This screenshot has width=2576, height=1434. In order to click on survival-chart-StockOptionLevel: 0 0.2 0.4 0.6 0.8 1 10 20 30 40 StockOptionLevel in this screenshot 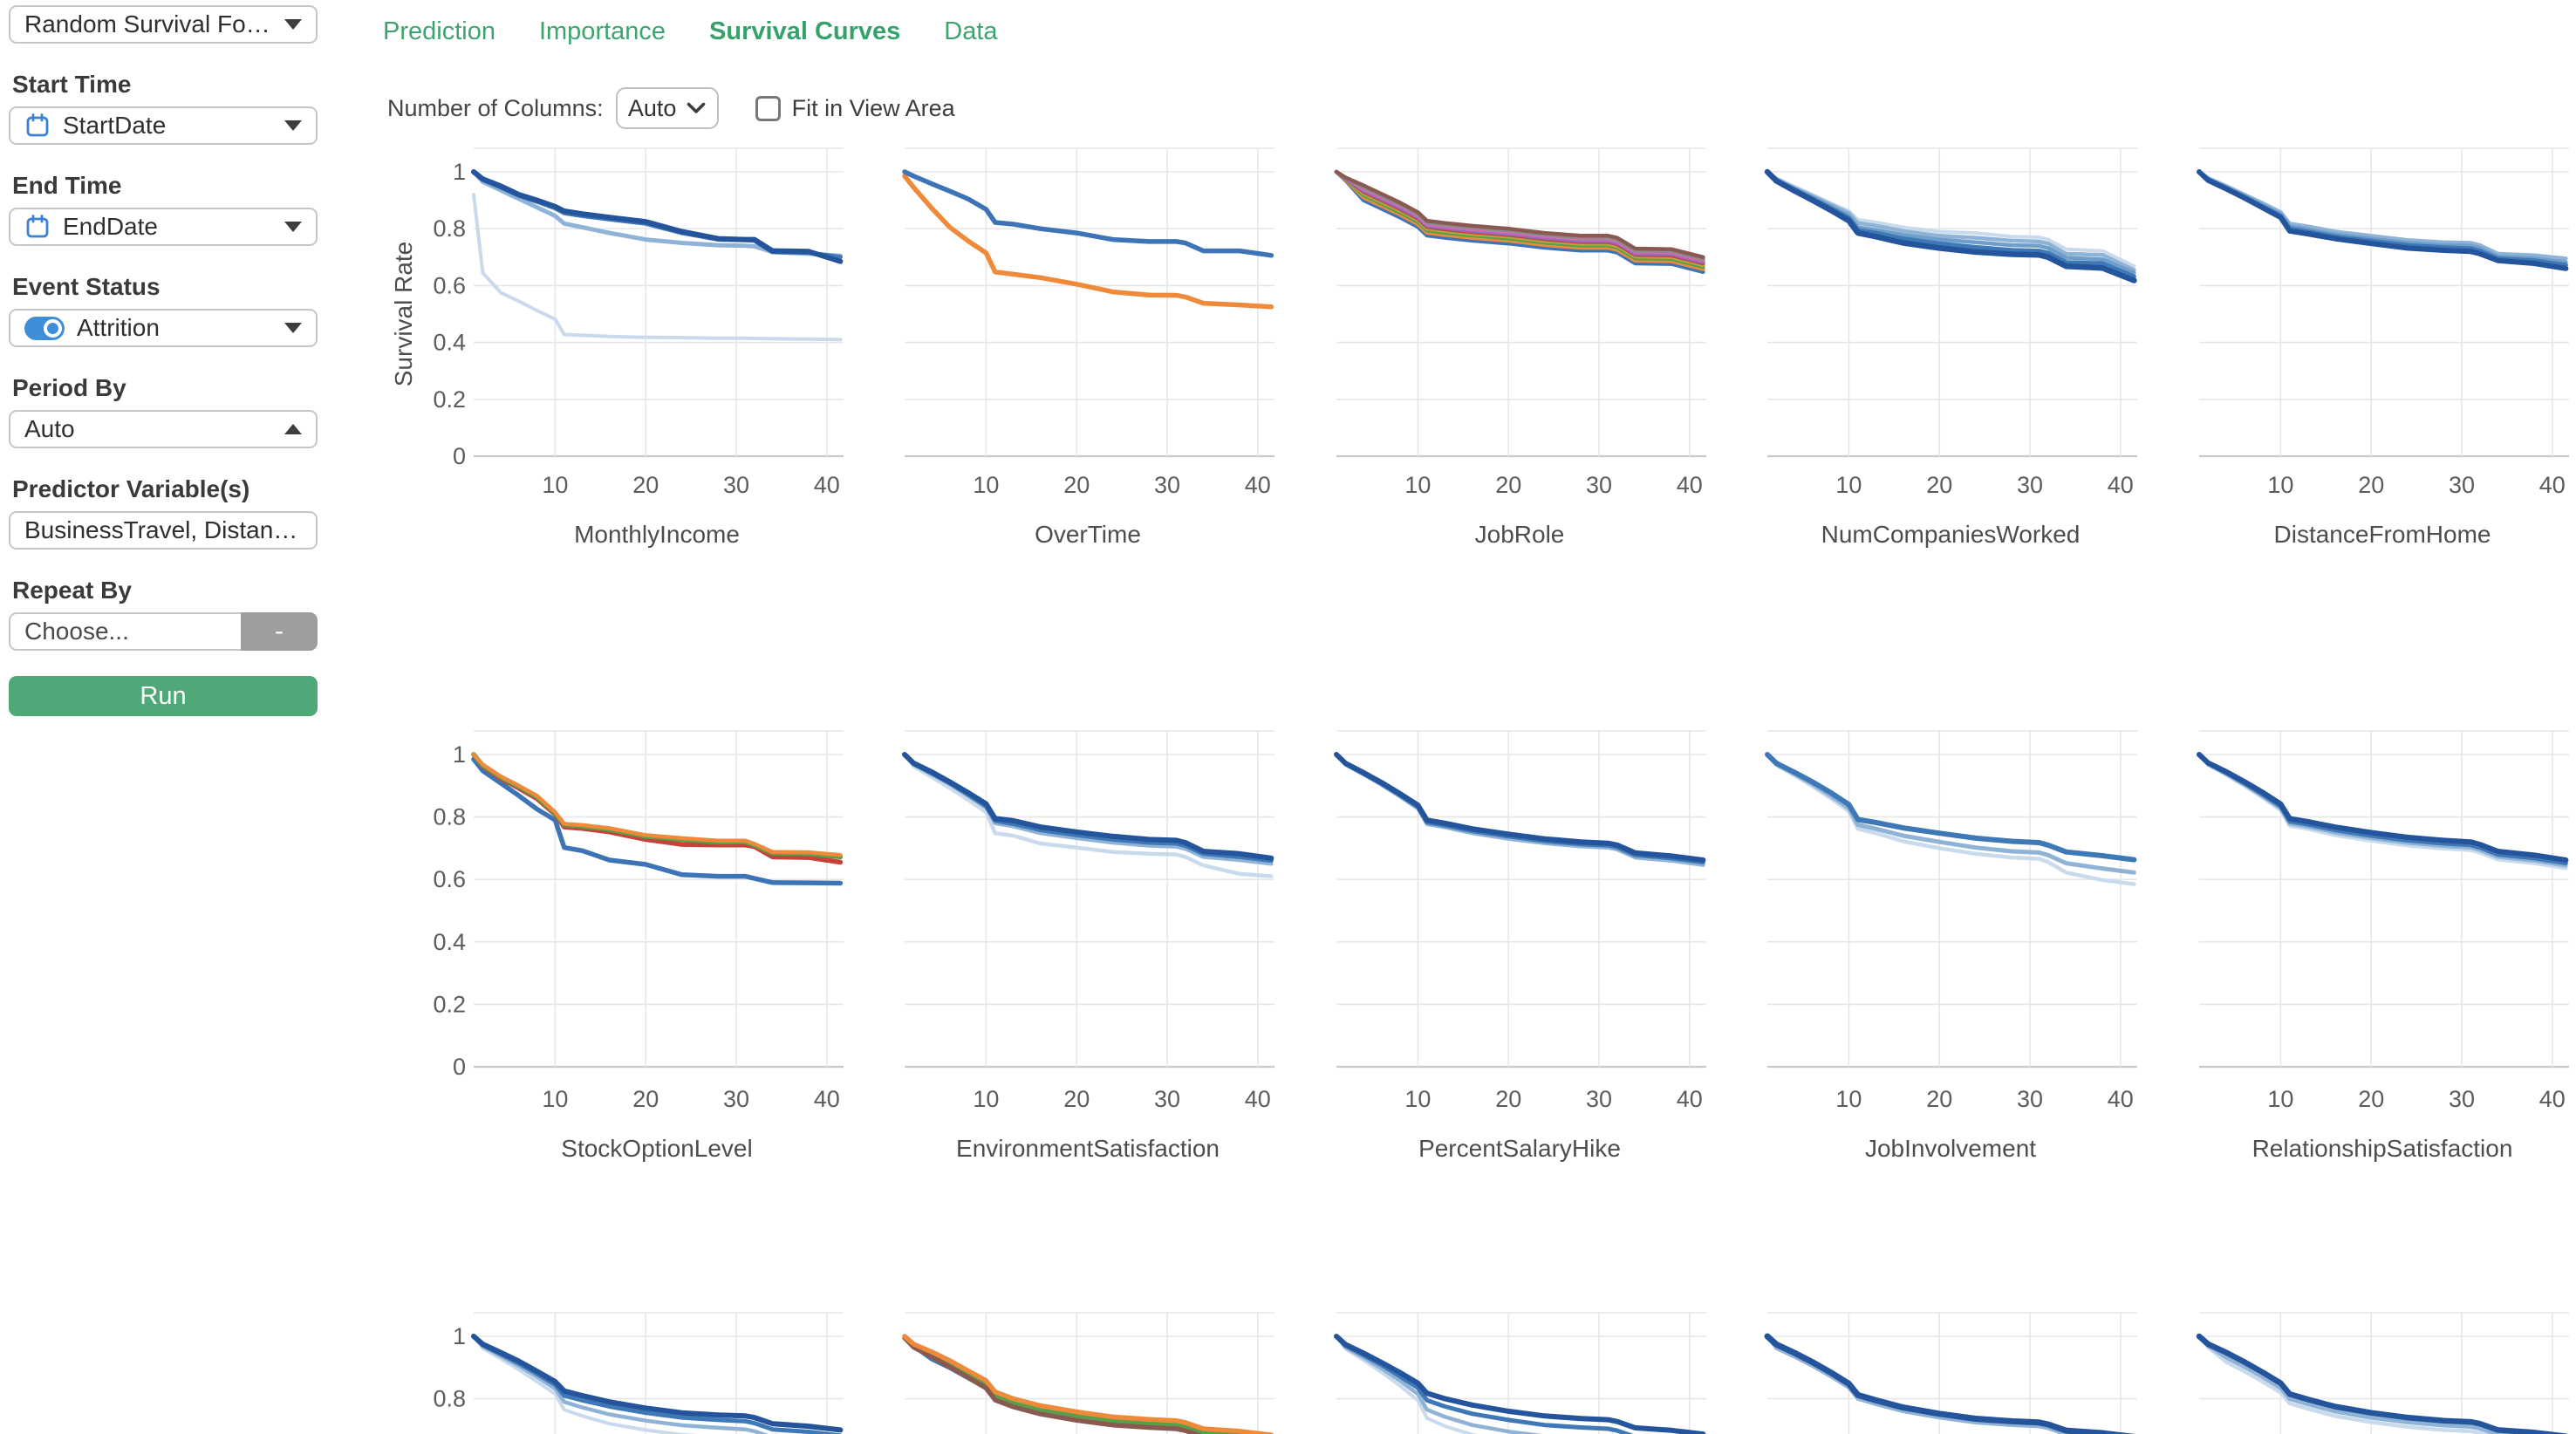, I will do `click(613, 949)`.